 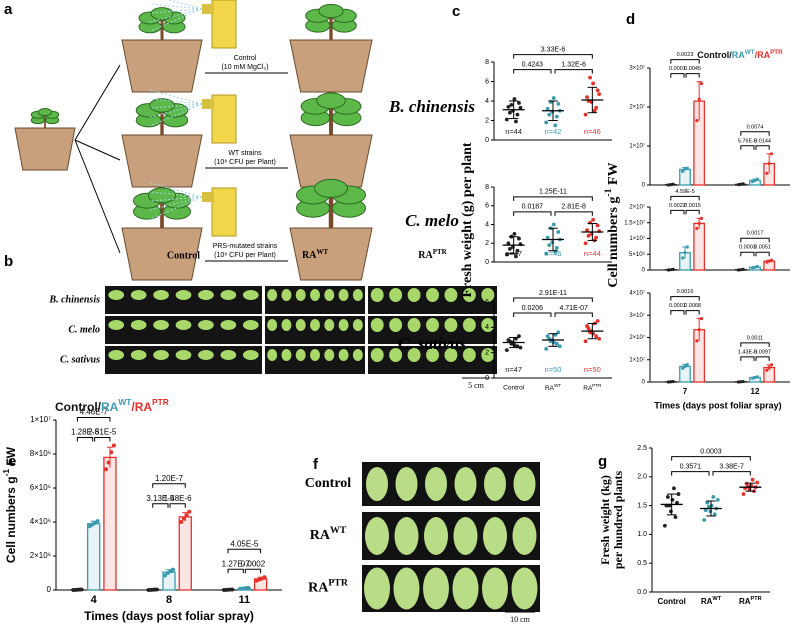 What do you see at coordinates (684, 192) in the screenshot?
I see `p-value: 4.59E-5` at bounding box center [684, 192].